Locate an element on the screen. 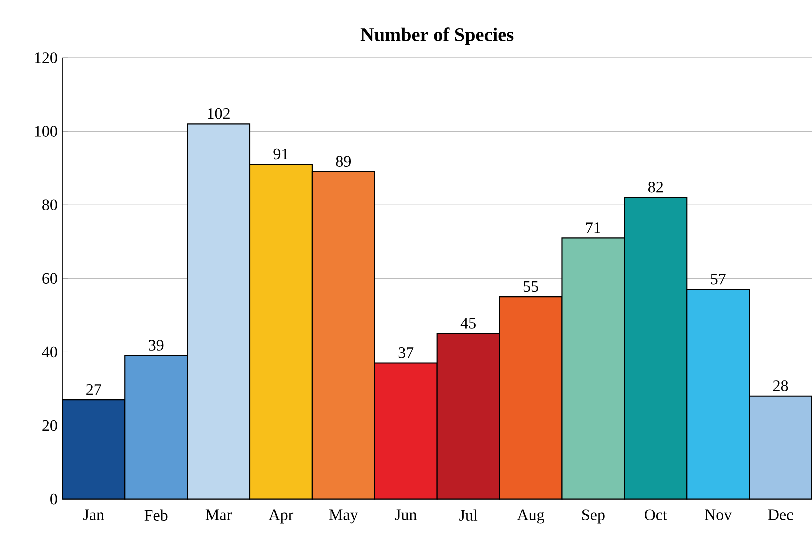 Image resolution: width=812 pixels, height=542 pixels. x-tick-label: Aug is located at coordinates (530, 517).